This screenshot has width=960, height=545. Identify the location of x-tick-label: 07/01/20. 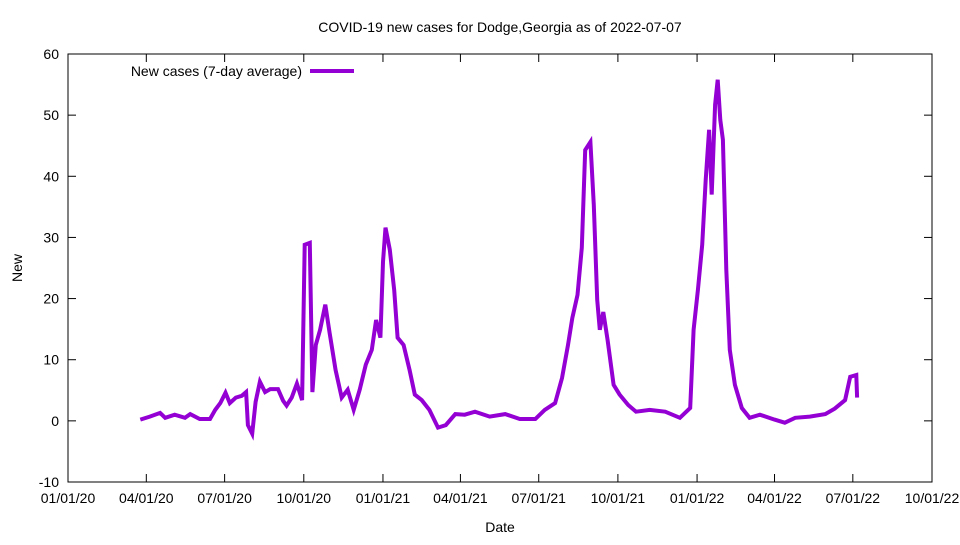
(224, 498).